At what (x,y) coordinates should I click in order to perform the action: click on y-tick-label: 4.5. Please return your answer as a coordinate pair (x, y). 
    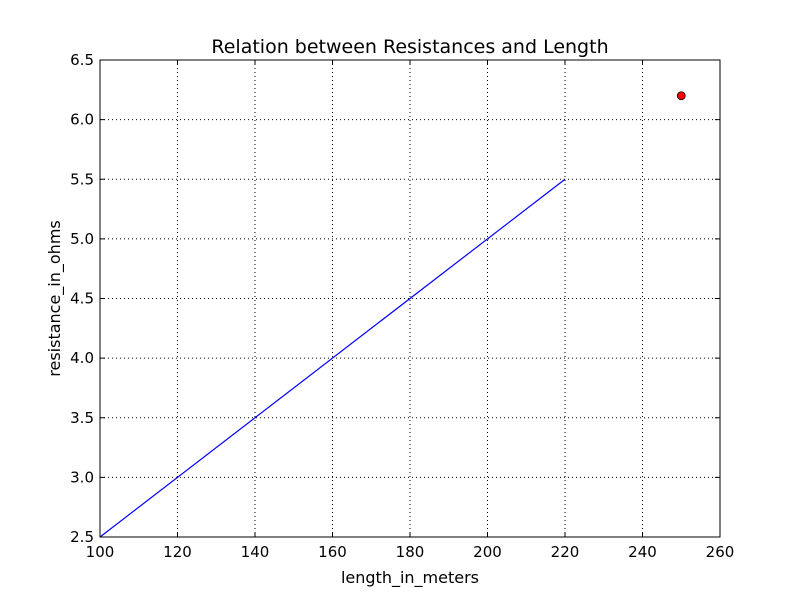
    Looking at the image, I should click on (82, 299).